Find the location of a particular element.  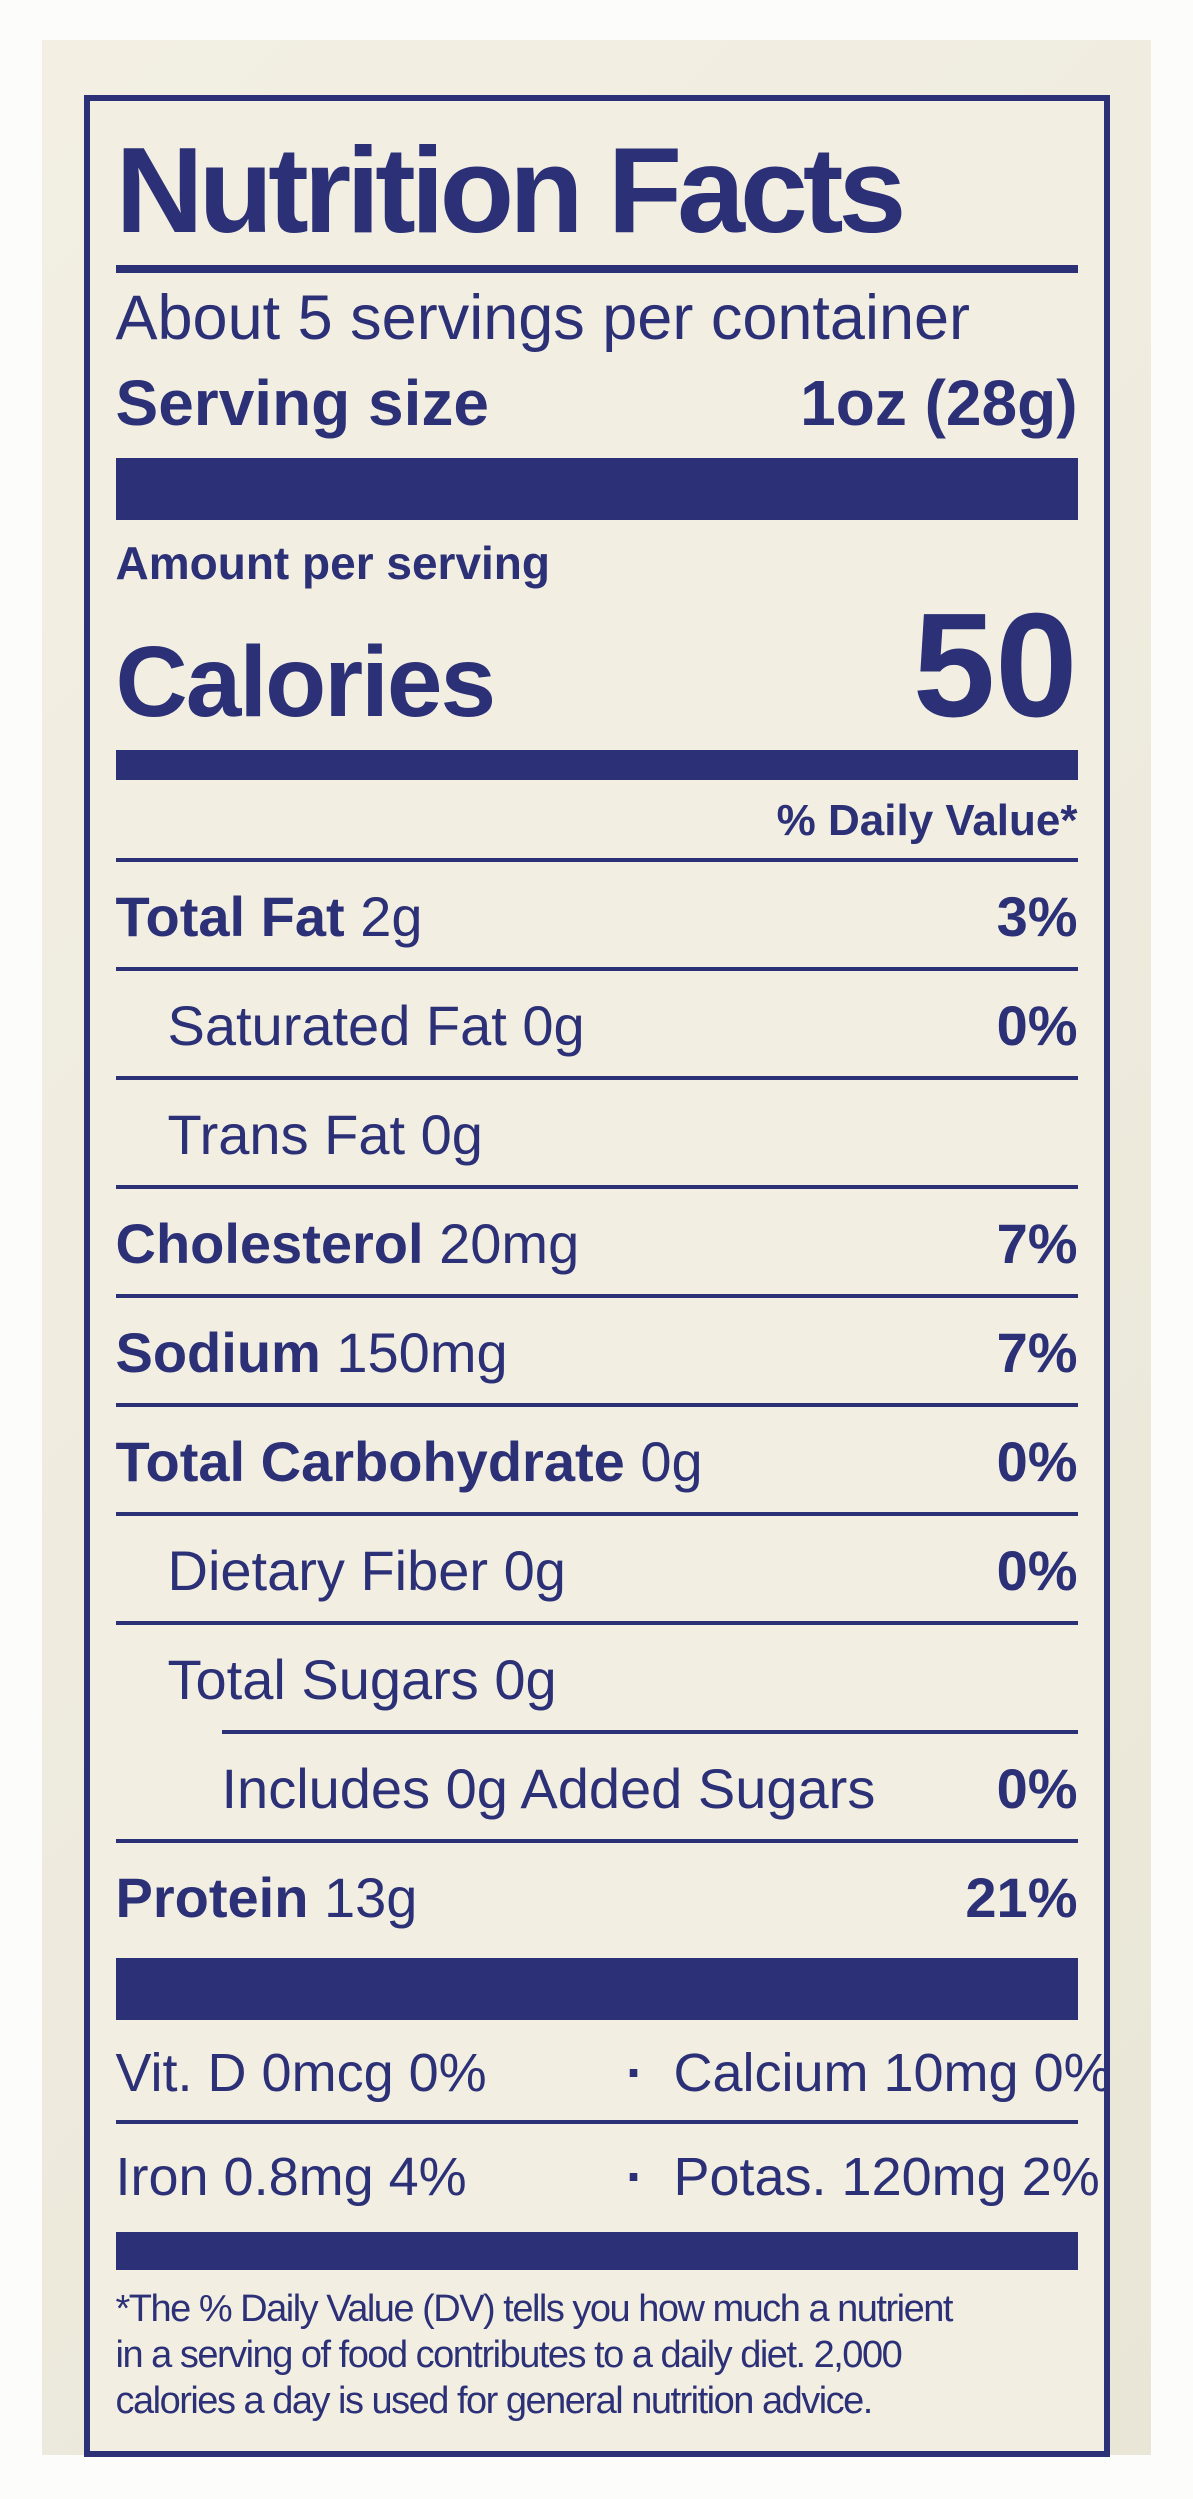

micro-left: Vit. D 0mcg 0% is located at coordinates (301, 2072).